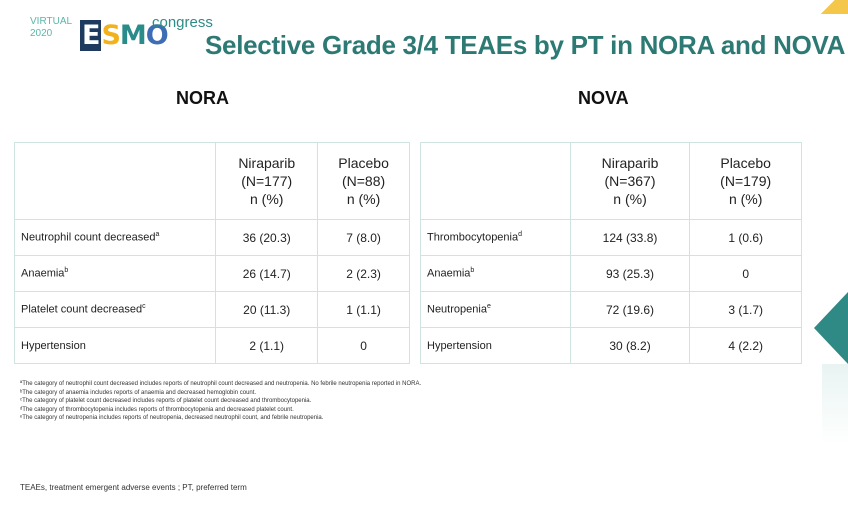 Image resolution: width=848 pixels, height=518 pixels. What do you see at coordinates (745, 163) in the screenshot?
I see `nova-col2-drug: Placebo` at bounding box center [745, 163].